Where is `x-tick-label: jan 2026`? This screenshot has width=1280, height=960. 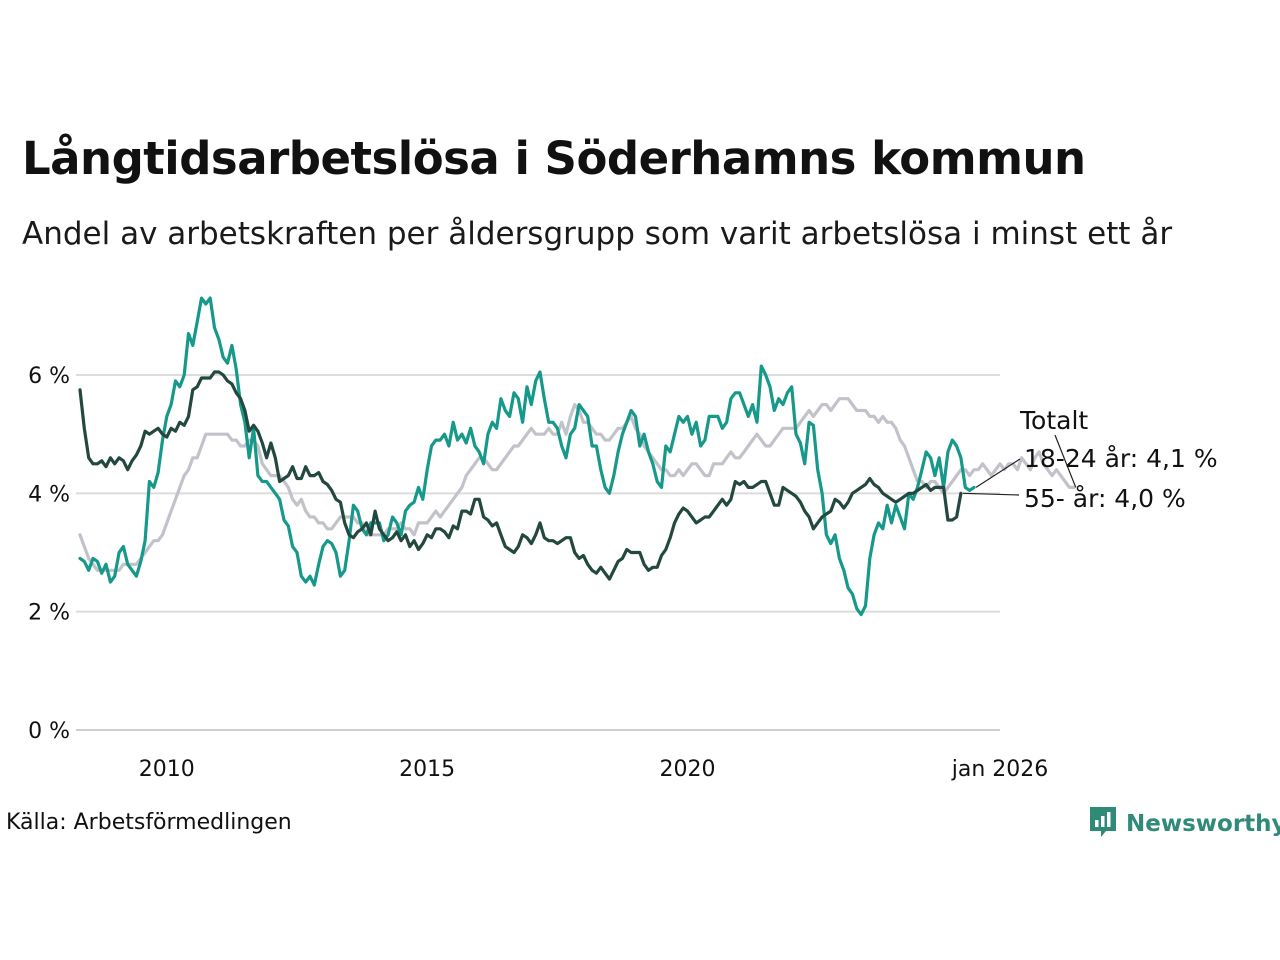
x-tick-label: jan 2026 is located at coordinates (1000, 769).